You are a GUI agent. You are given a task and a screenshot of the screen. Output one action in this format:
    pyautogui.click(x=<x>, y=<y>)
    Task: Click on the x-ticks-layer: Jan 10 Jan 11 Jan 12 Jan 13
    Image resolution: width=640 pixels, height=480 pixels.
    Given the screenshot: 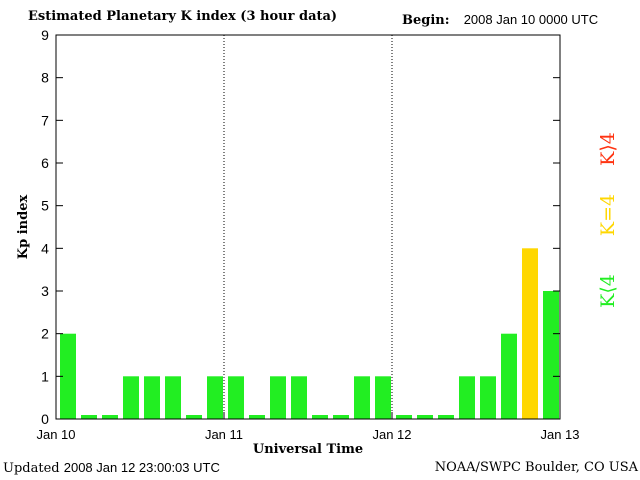 What is the action you would take?
    pyautogui.click(x=308, y=427)
    